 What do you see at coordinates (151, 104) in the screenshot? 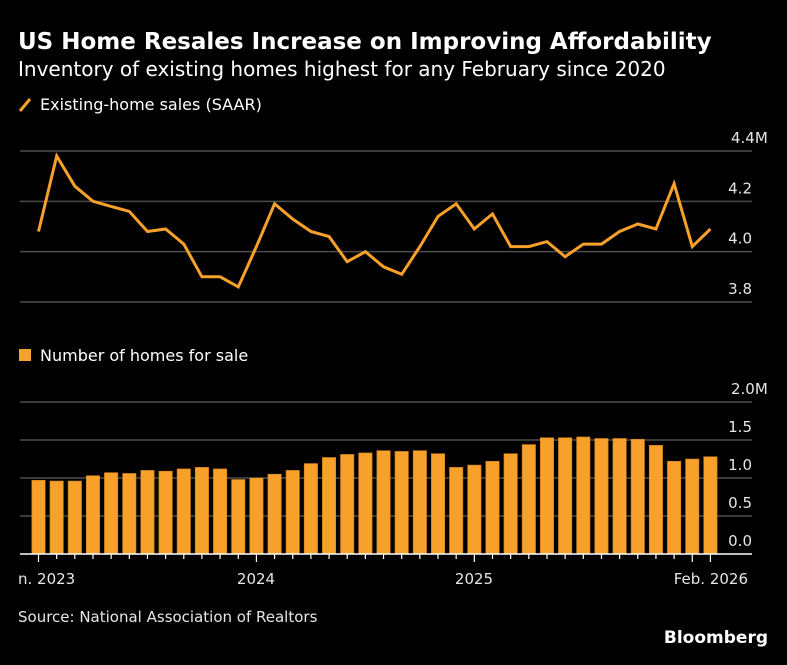
I see `legend-line: Existing-home sales (SAAR)` at bounding box center [151, 104].